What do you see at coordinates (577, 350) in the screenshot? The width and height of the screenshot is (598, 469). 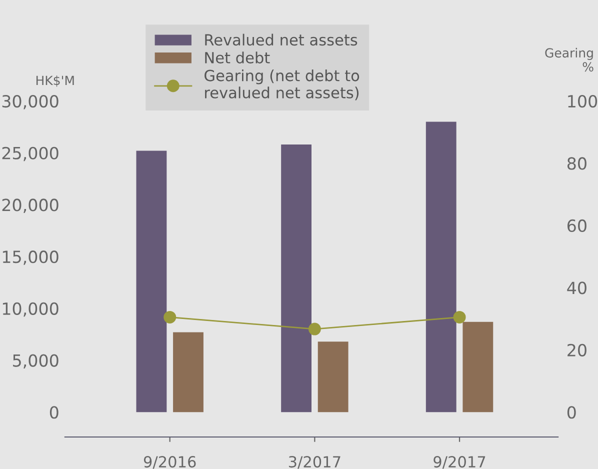 I see `y2-tick-label: 20` at bounding box center [577, 350].